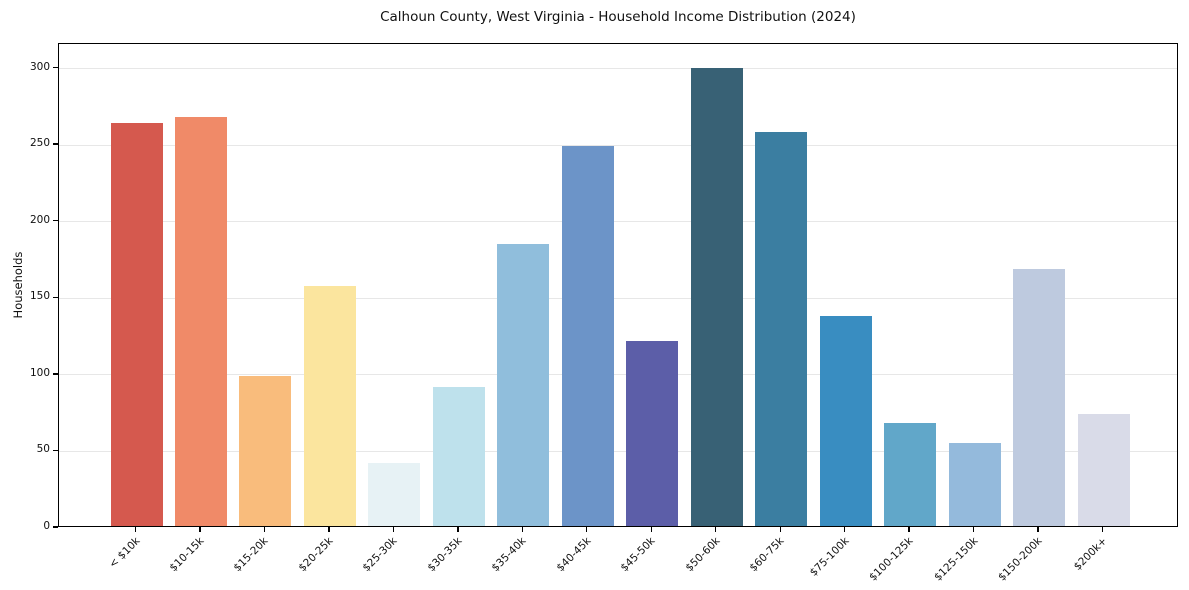 The width and height of the screenshot is (1189, 590). I want to click on bar-50-60k, so click(716, 297).